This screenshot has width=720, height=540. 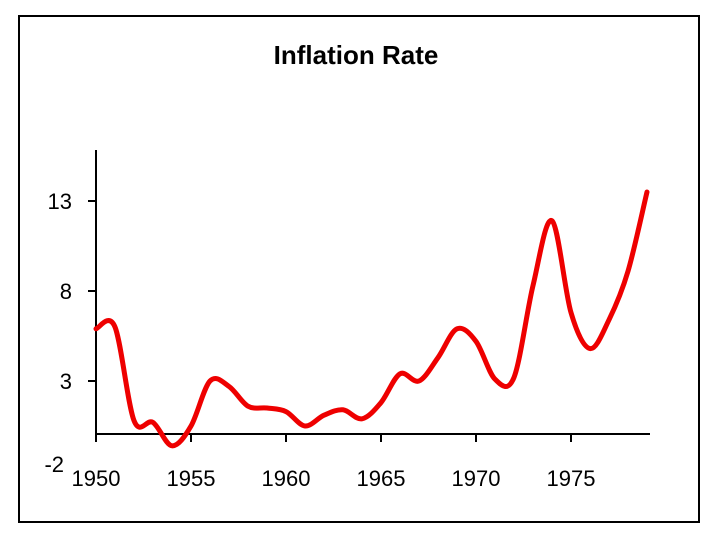 What do you see at coordinates (60, 201) in the screenshot?
I see `y-tick-label: 13` at bounding box center [60, 201].